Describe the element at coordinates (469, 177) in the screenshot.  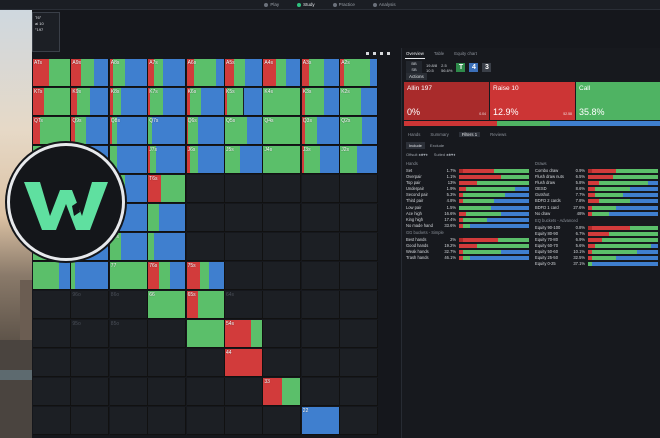
I see `filter-row: Overpair 1.1%` at that location.